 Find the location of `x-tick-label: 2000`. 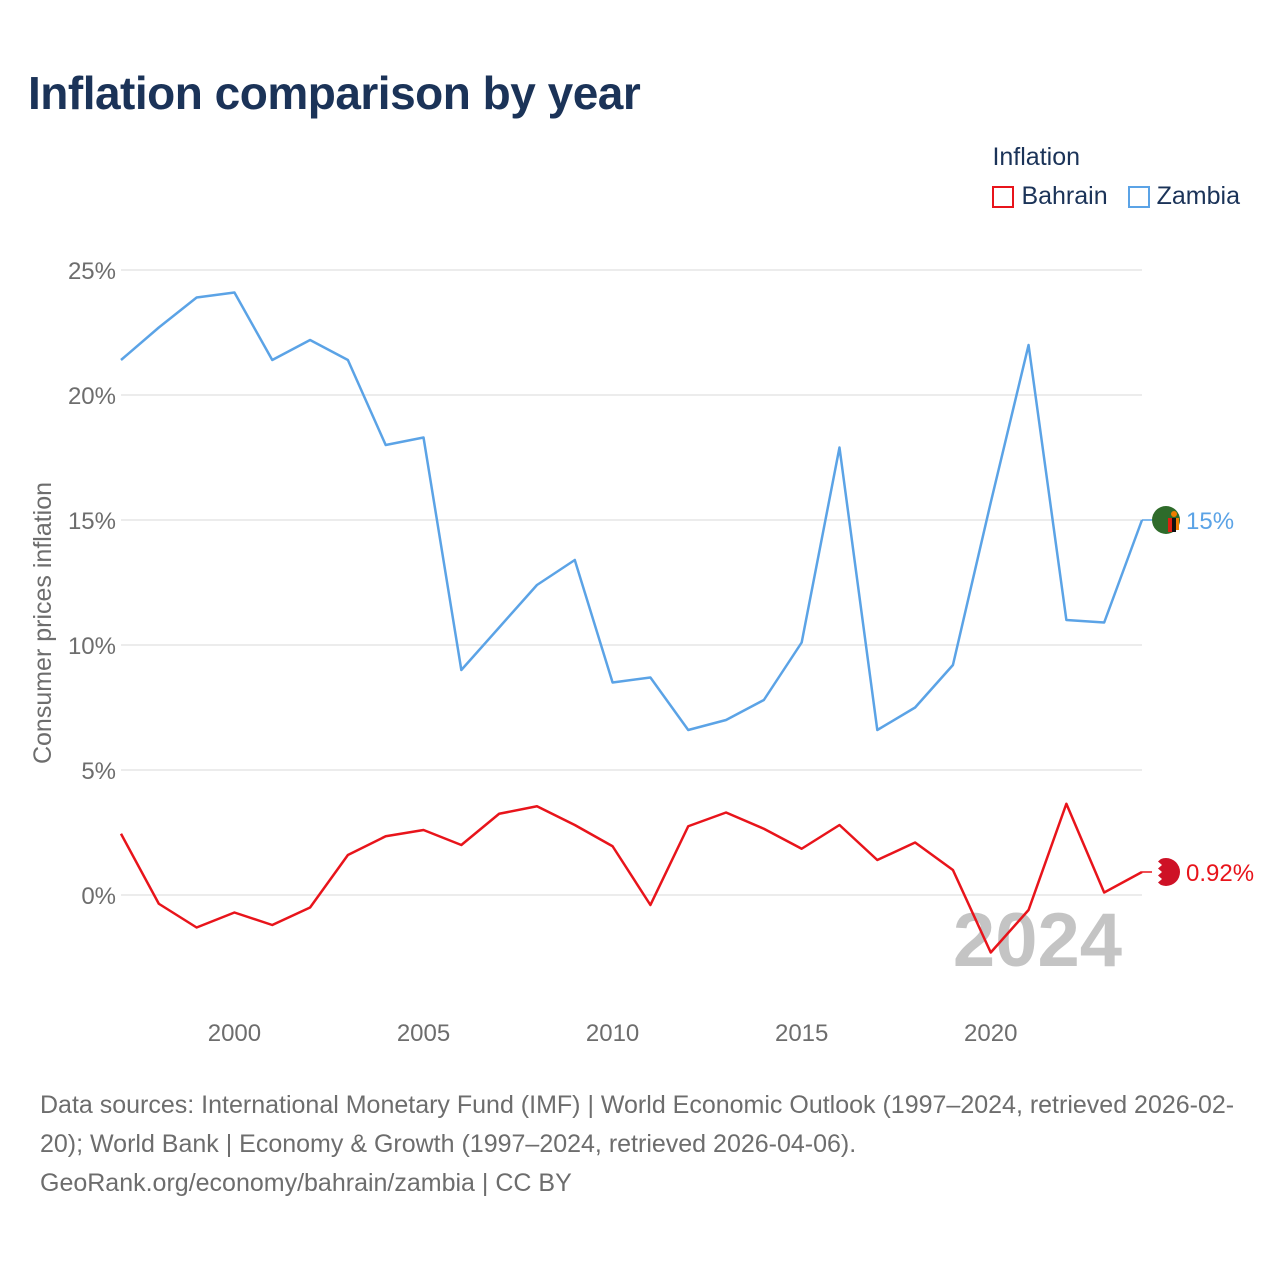

x-tick-label: 2000 is located at coordinates (234, 1033).